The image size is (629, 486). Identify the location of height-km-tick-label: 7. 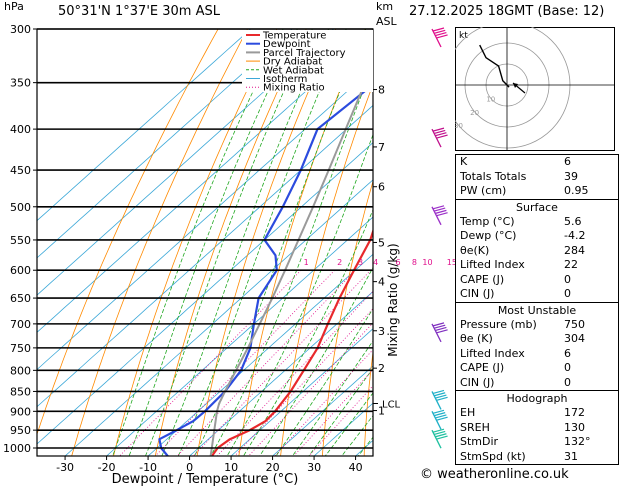
(381, 147).